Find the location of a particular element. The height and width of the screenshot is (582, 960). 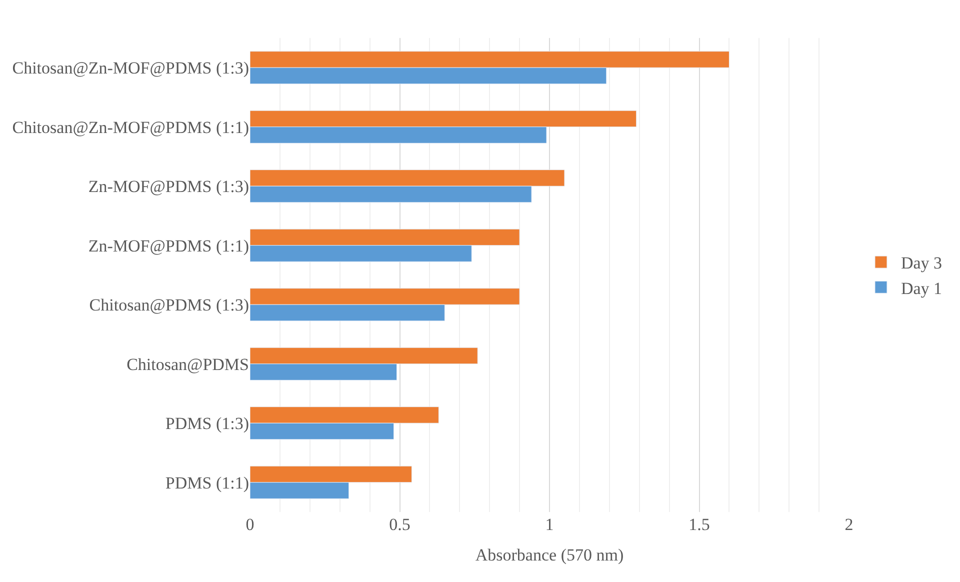

y-tick-label: Chitosan@Zn-MOF@PDMS (1:1) is located at coordinates (130, 127).